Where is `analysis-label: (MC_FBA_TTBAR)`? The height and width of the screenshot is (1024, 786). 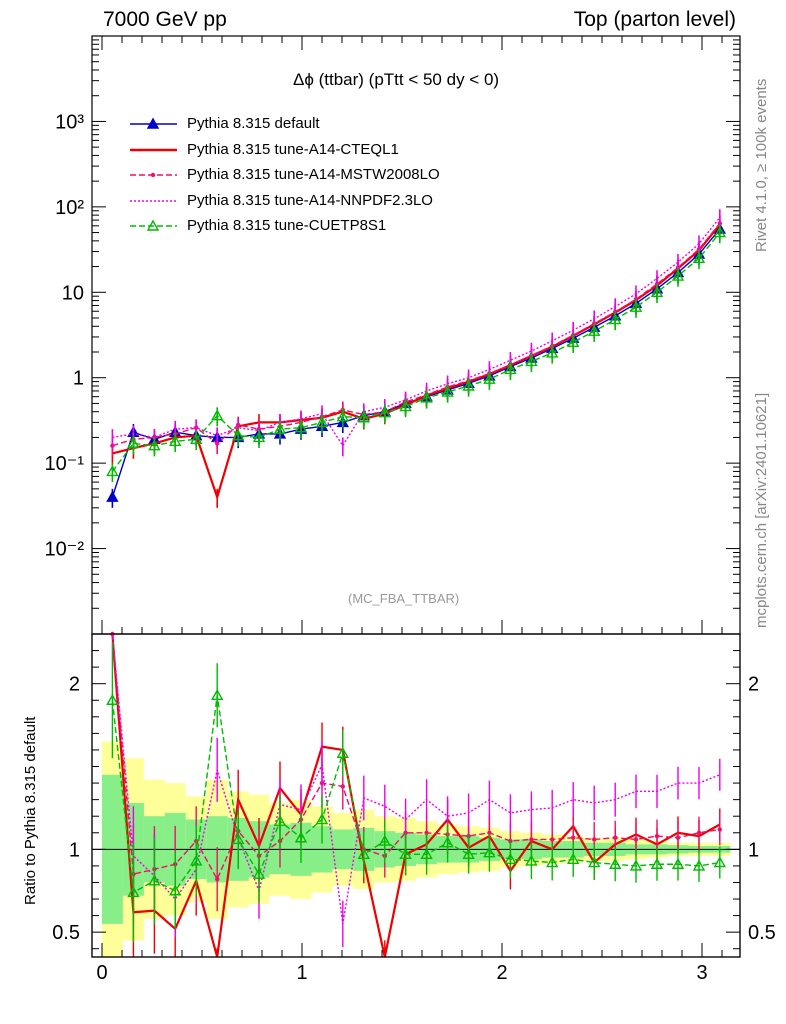 analysis-label: (MC_FBA_TTBAR) is located at coordinates (404, 598).